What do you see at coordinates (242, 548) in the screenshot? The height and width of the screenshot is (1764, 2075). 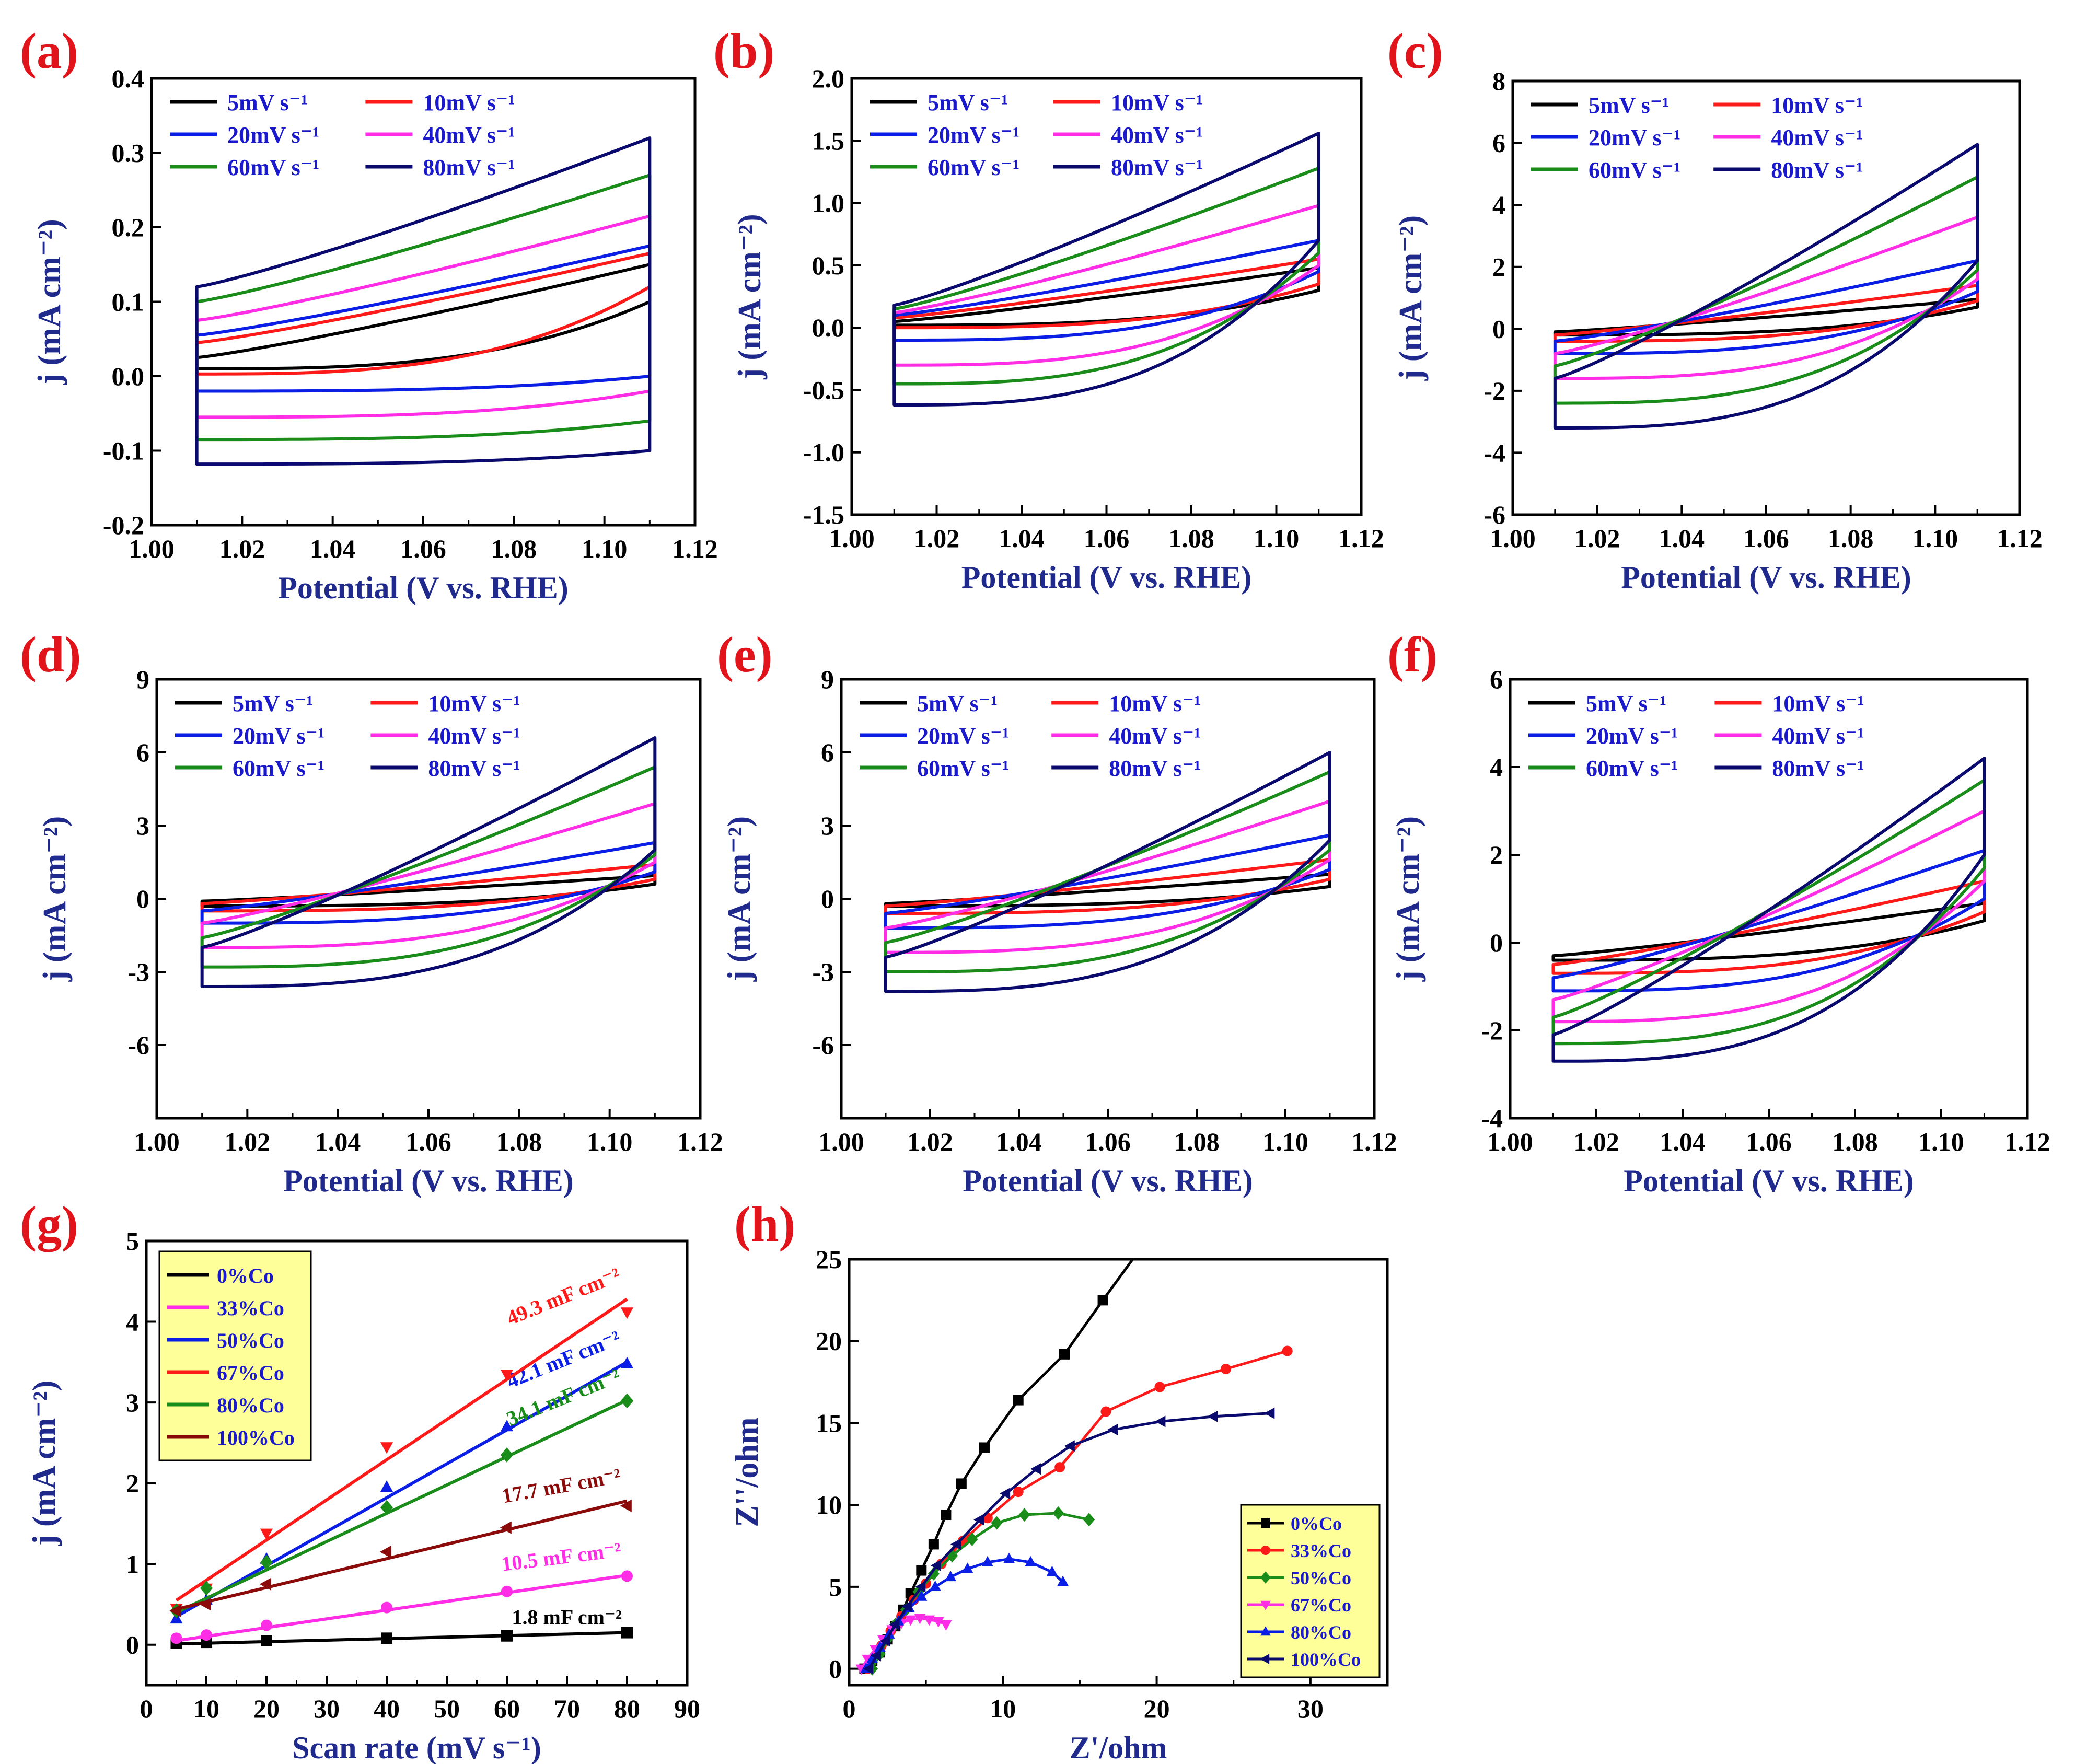 I see `x-tick-label: 1.02` at bounding box center [242, 548].